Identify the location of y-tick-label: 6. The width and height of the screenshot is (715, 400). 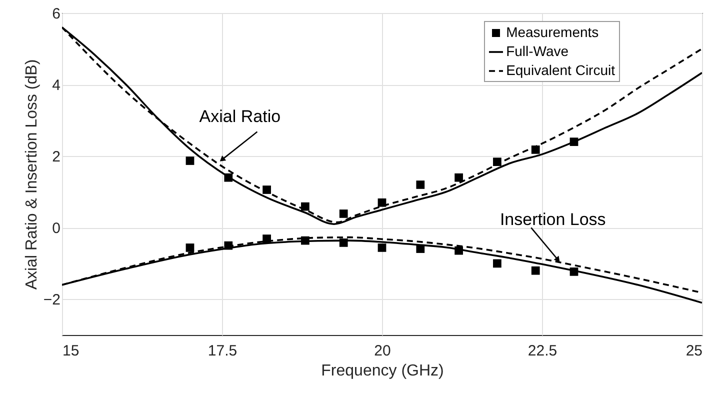
(56, 14).